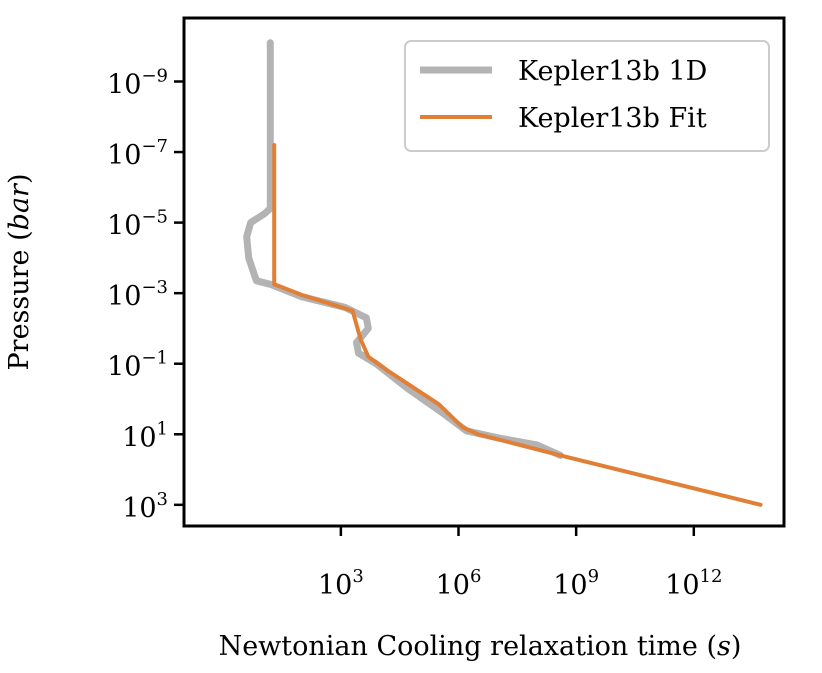  Describe the element at coordinates (459, 583) in the screenshot. I see `x-tick-label: 10⁶` at that location.